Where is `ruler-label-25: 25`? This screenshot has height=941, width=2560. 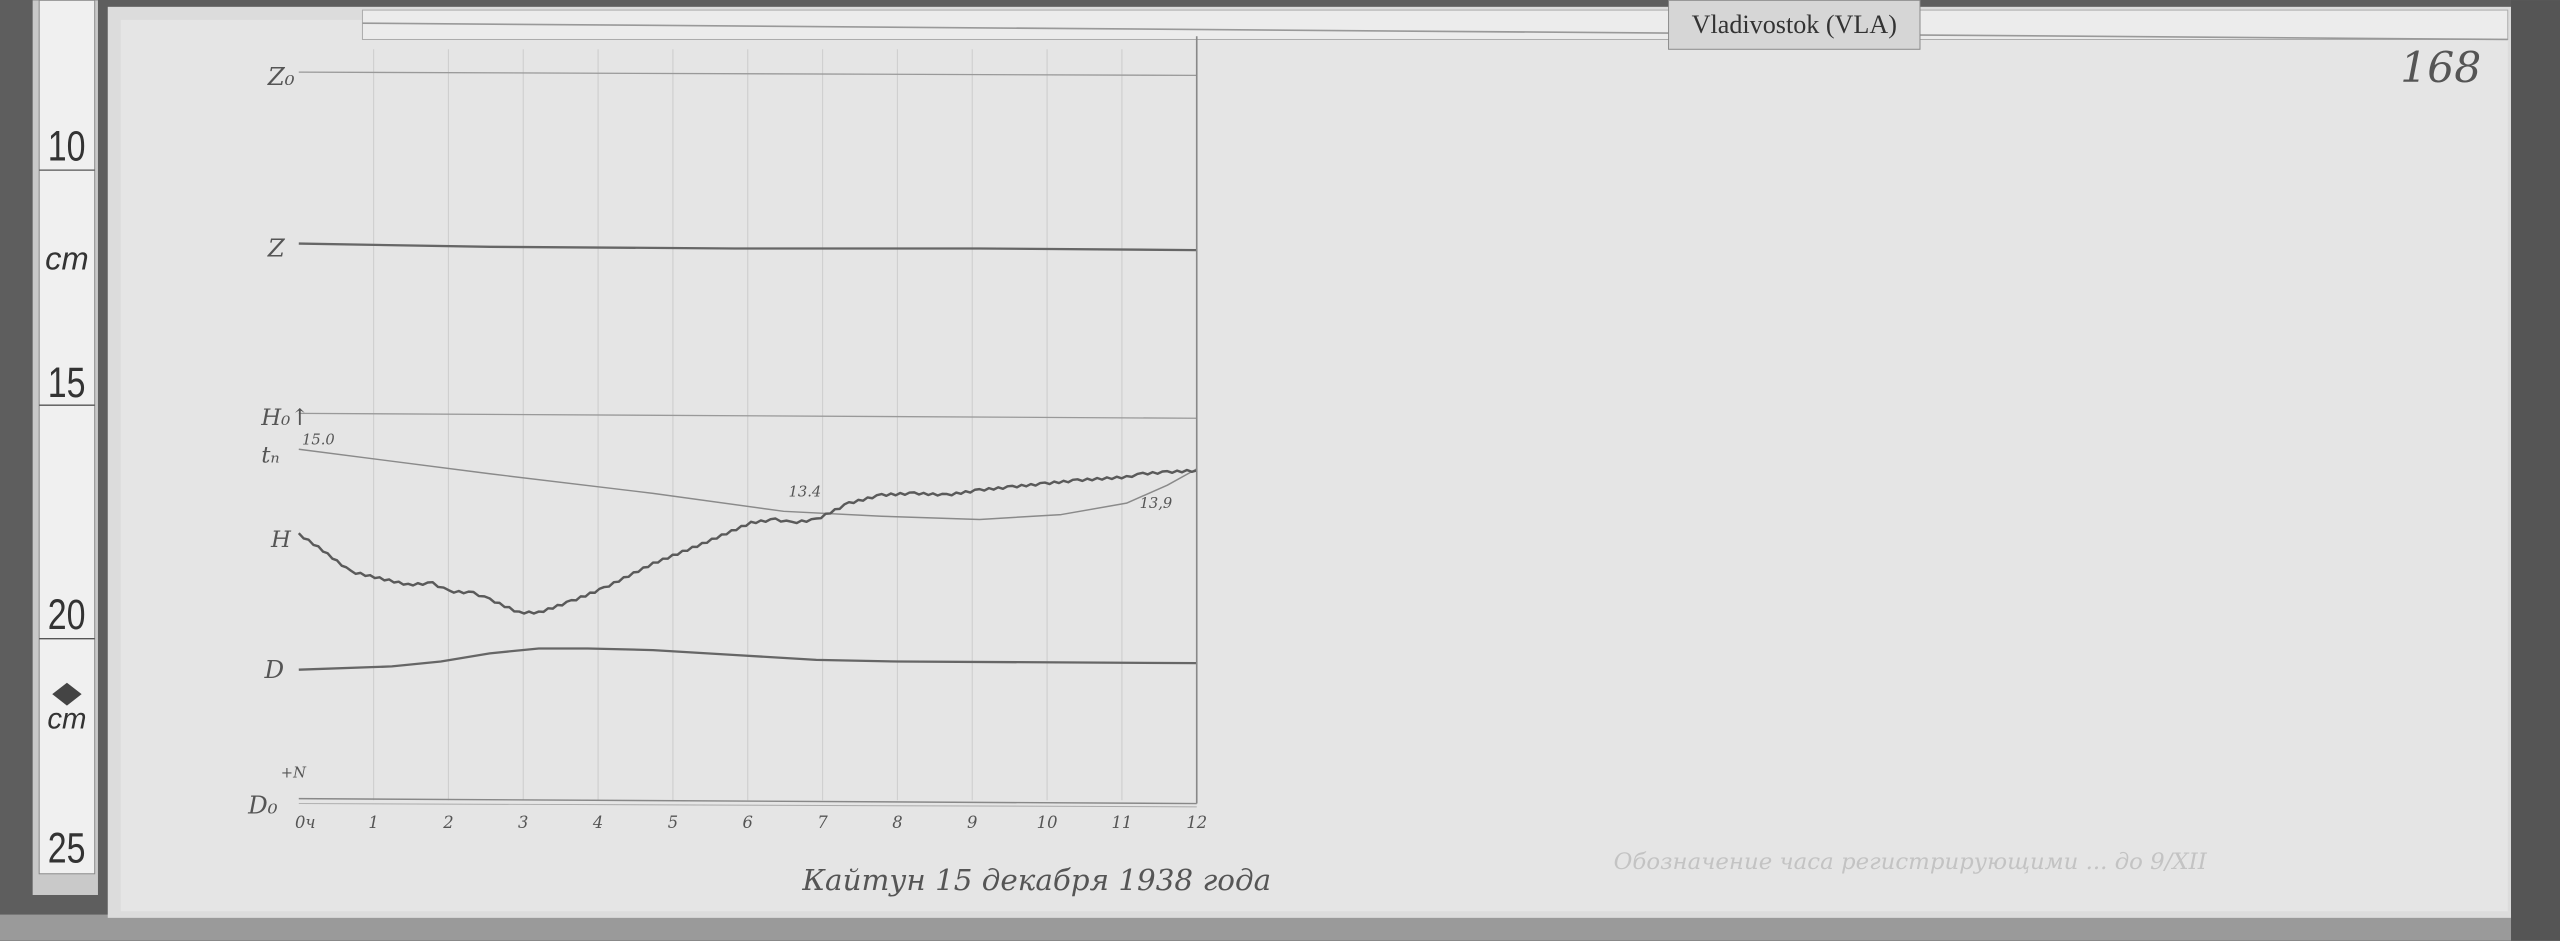 ruler-label-25: 25 is located at coordinates (67, 848).